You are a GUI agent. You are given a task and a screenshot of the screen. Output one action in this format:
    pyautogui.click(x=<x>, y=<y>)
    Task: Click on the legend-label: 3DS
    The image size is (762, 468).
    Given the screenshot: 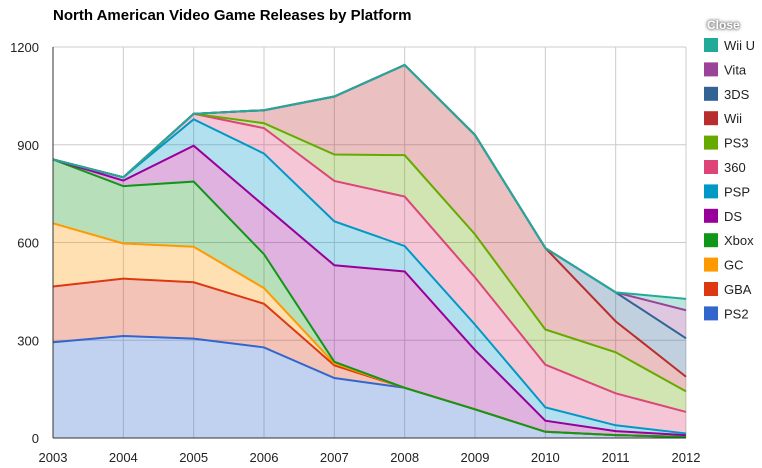 What is the action you would take?
    pyautogui.click(x=737, y=94)
    